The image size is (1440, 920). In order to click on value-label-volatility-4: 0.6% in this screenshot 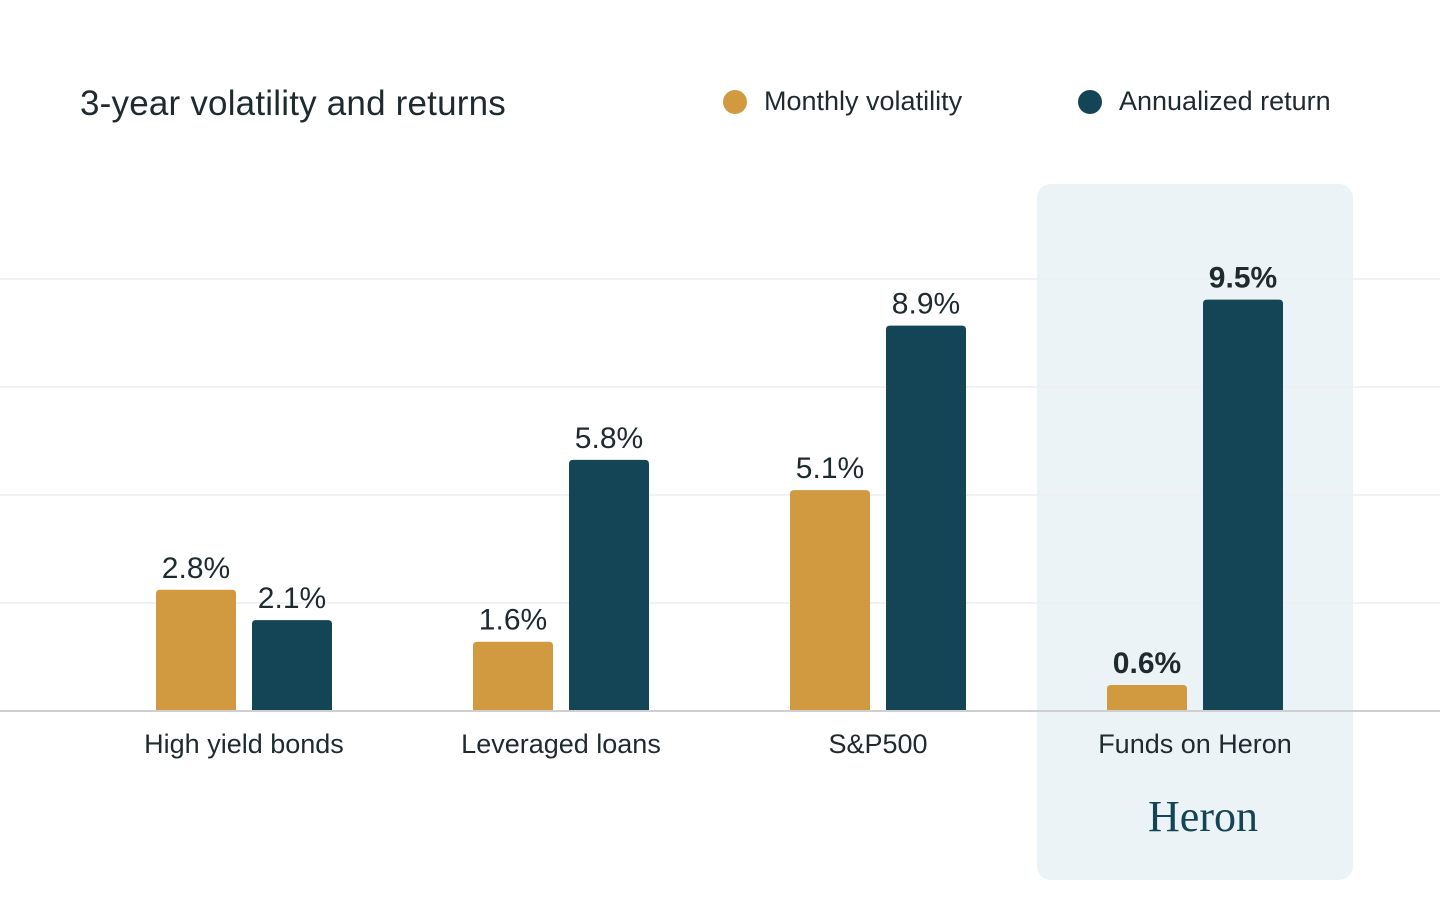, I will do `click(1147, 663)`.